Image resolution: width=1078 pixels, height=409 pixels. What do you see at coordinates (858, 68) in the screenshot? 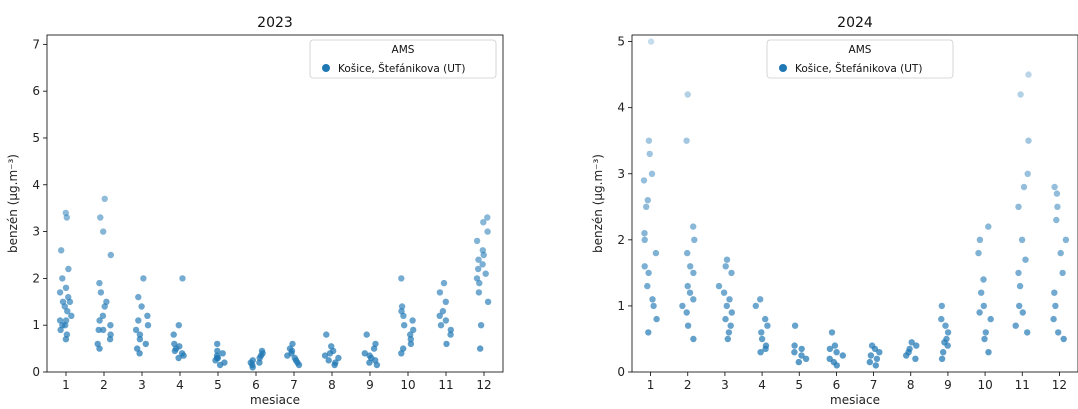
I see `legend-entry: Košice, Štefánikova (UT)` at bounding box center [858, 68].